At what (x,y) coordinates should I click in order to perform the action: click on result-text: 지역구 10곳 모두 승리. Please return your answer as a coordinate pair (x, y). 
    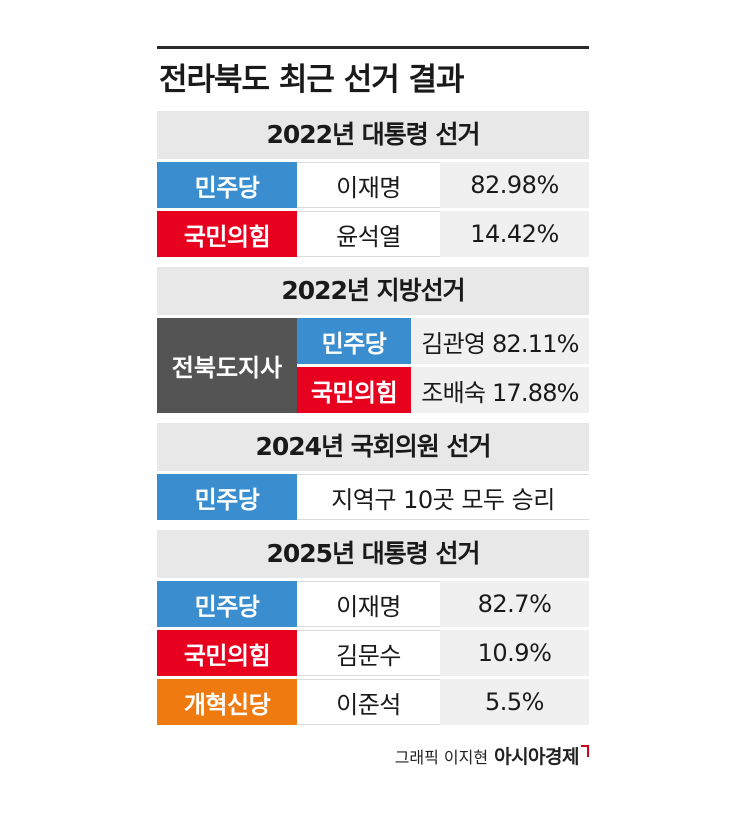
    Looking at the image, I should click on (443, 497).